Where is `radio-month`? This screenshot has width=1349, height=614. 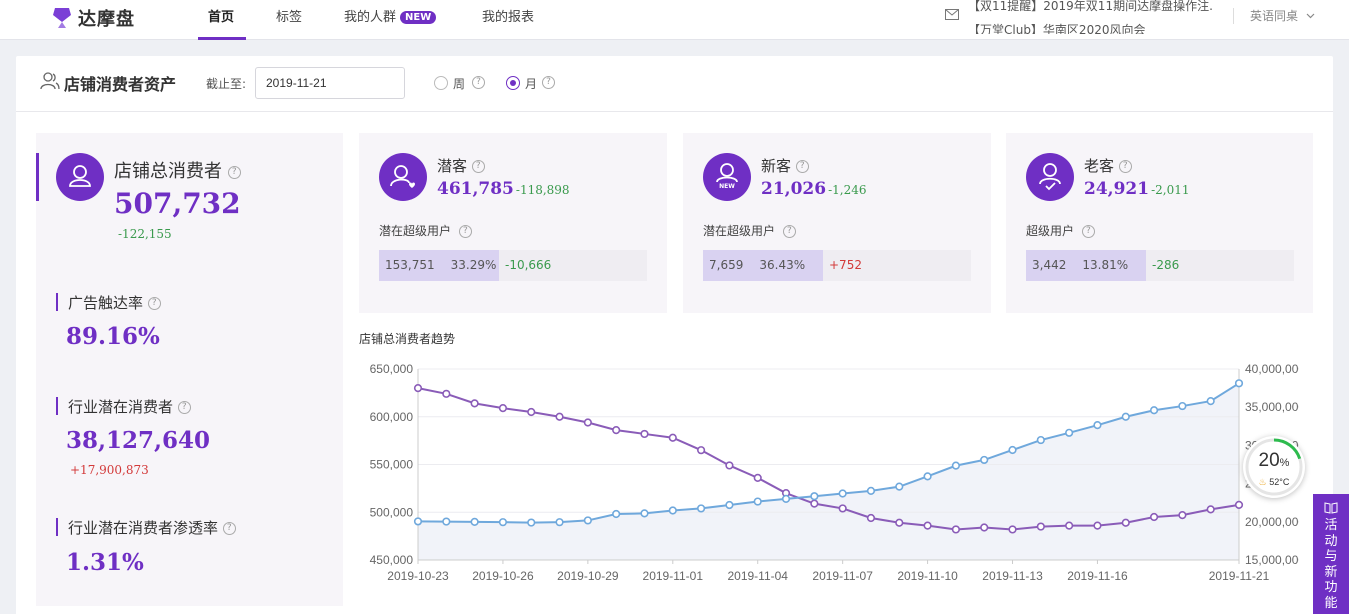 radio-month is located at coordinates (513, 83).